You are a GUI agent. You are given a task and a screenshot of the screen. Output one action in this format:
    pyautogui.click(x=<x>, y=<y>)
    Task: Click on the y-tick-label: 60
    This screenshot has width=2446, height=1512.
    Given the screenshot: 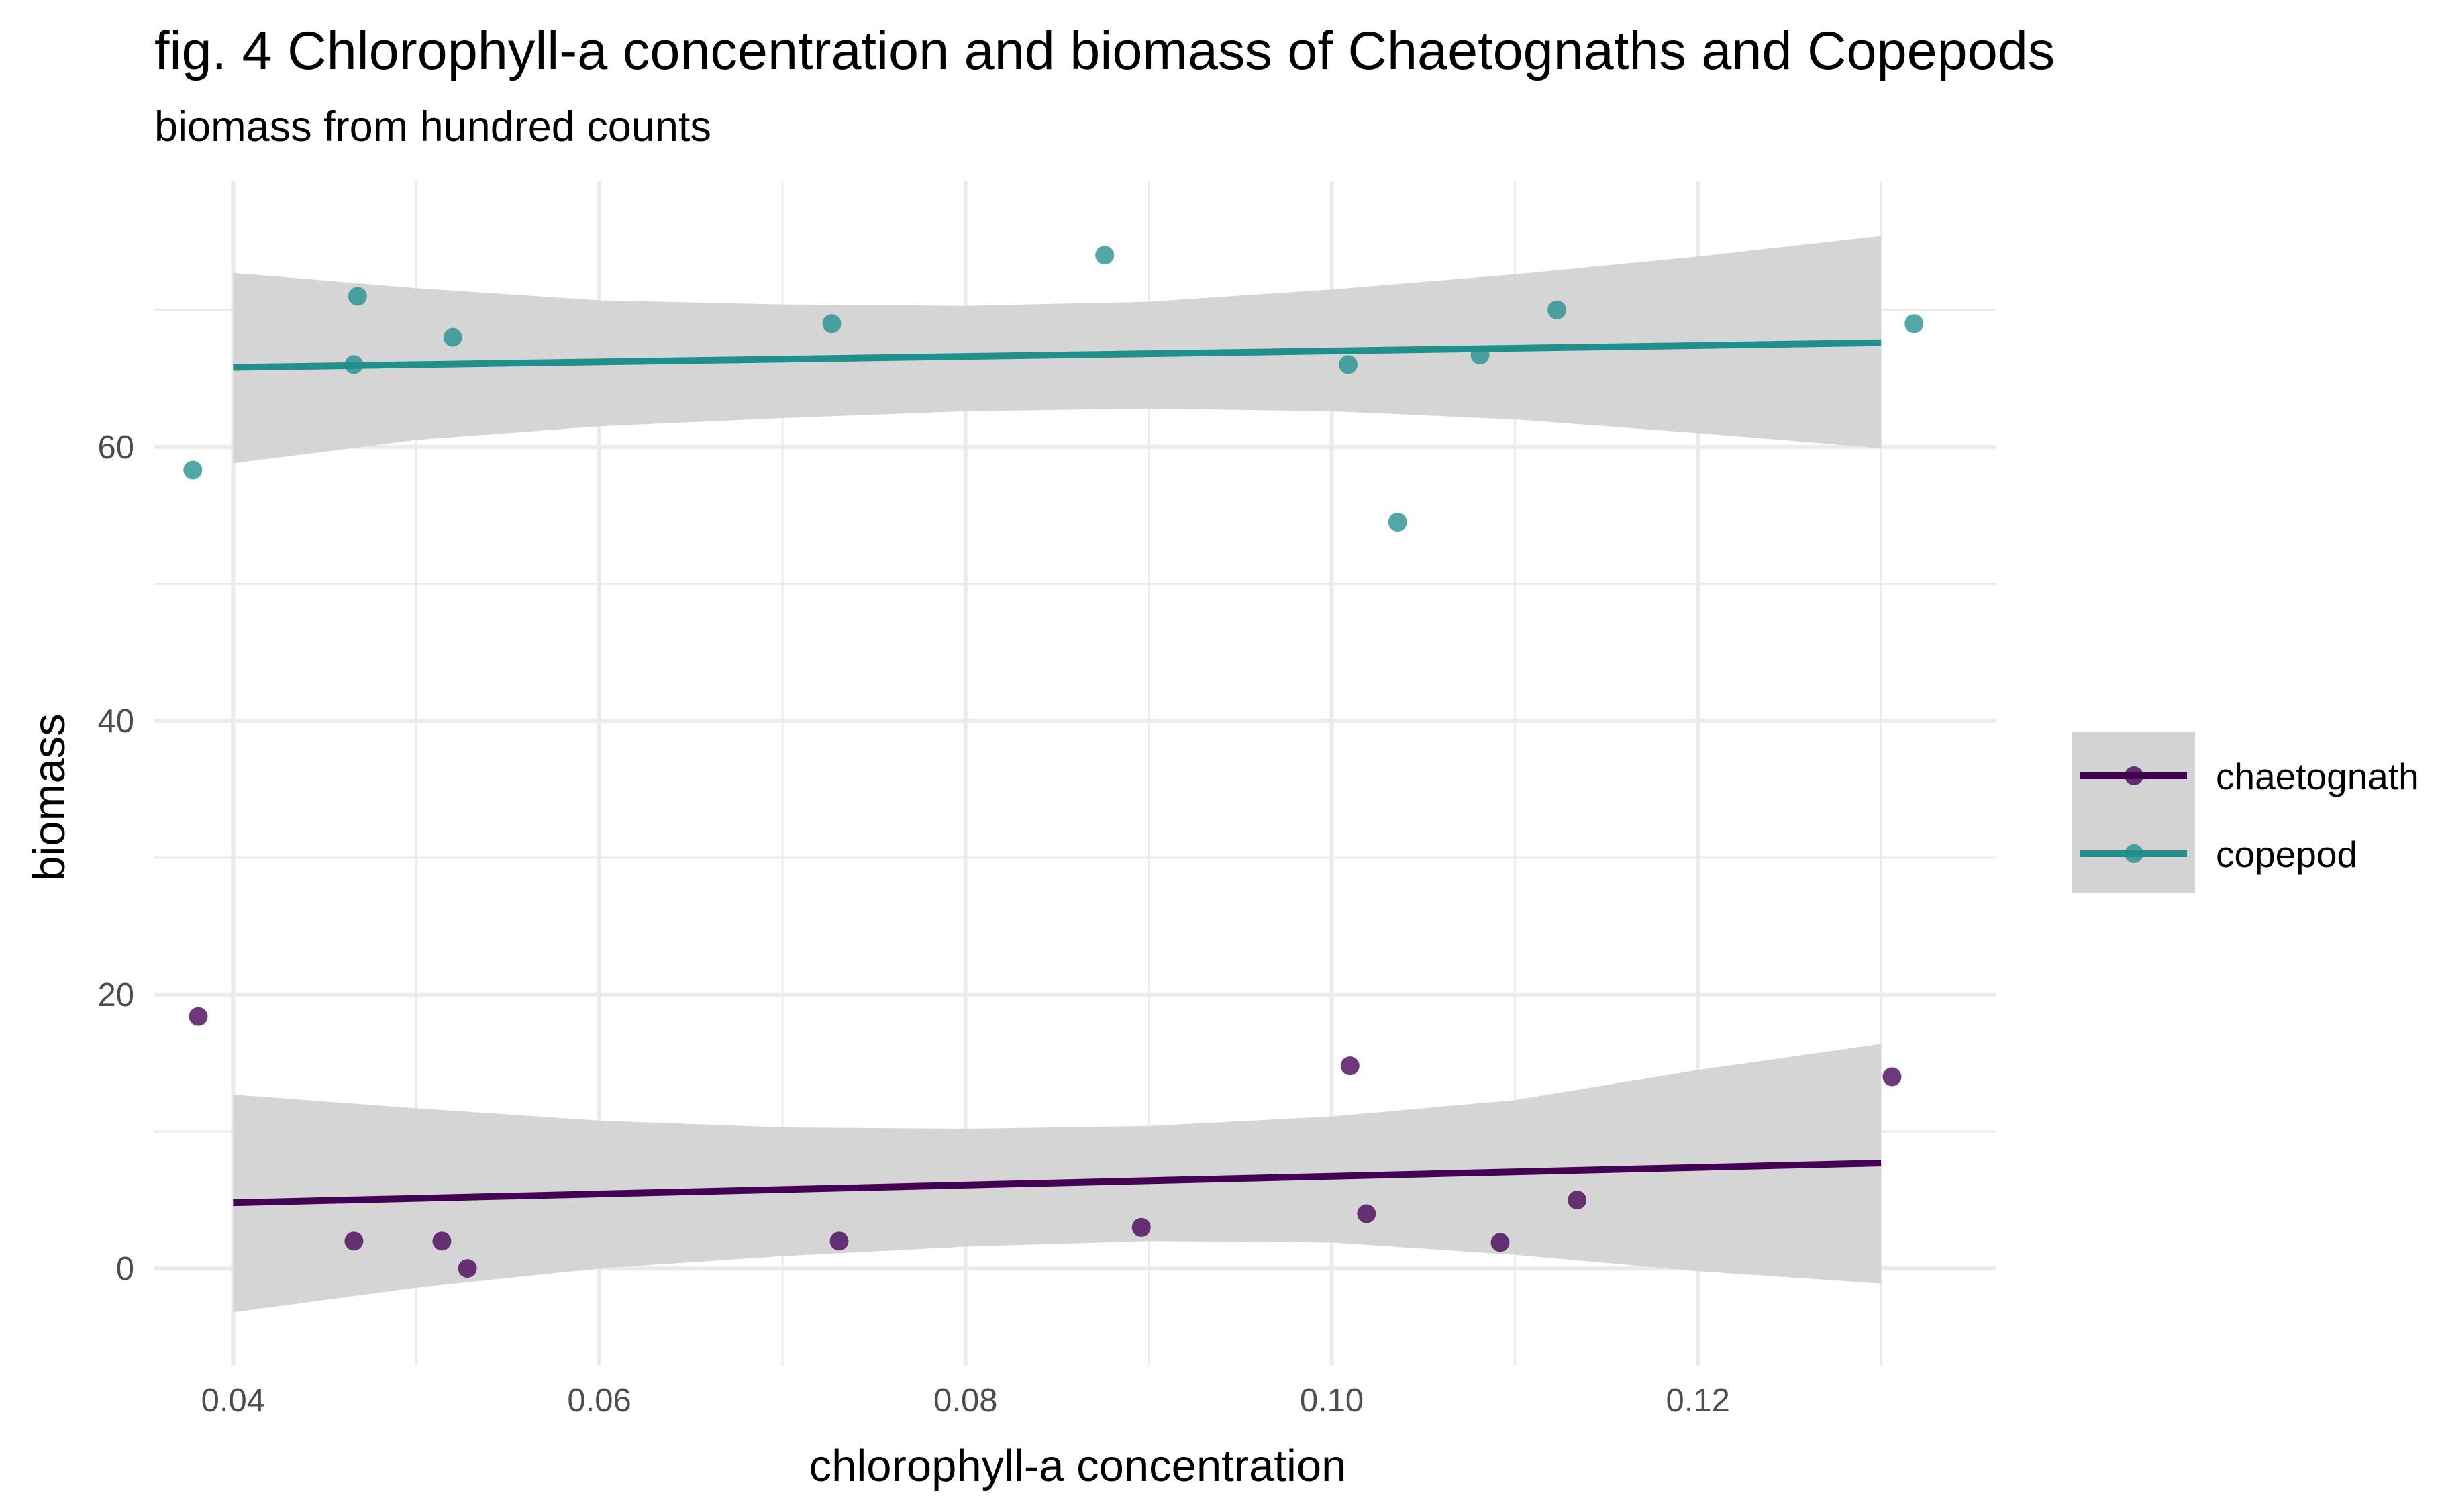 What is the action you would take?
    pyautogui.click(x=115, y=448)
    